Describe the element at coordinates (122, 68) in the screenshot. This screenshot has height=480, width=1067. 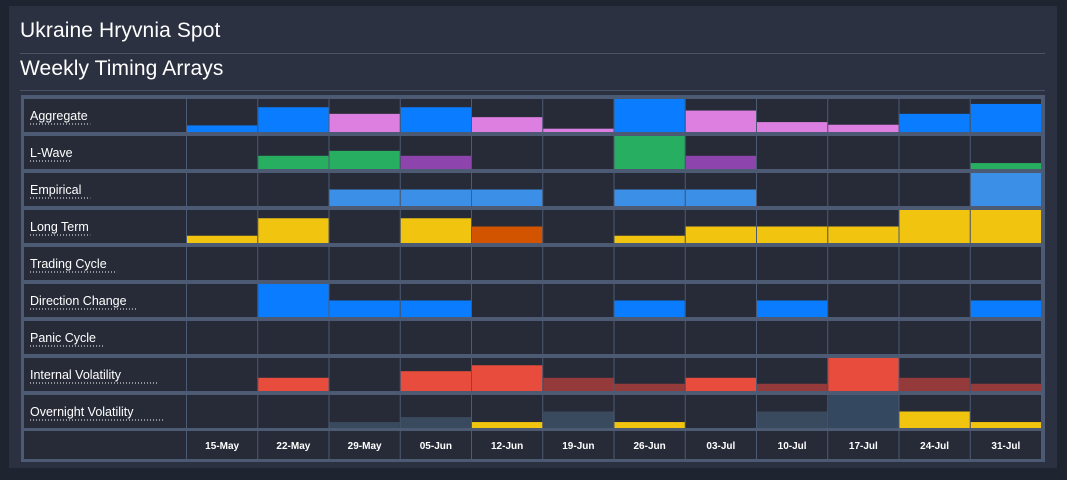
I see `chart-subtitle: Weekly Timing Arrays` at that location.